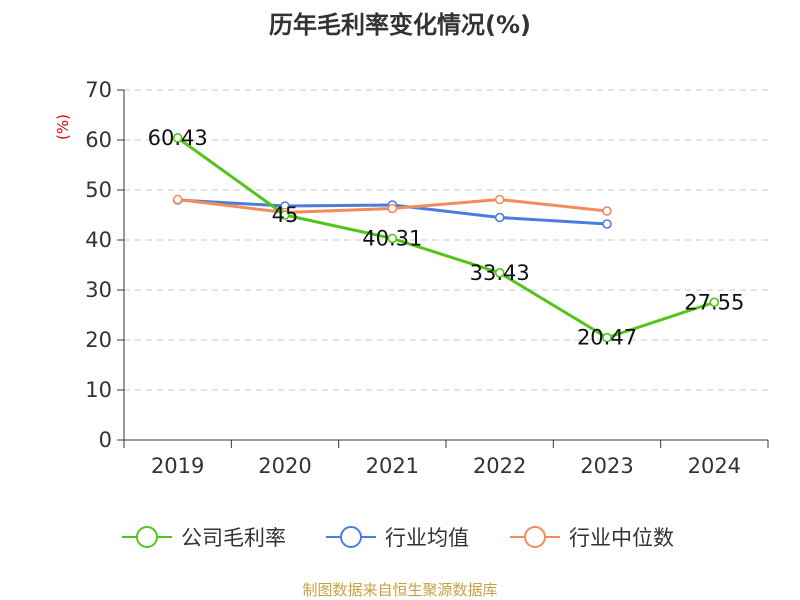 Image resolution: width=800 pixels, height=600 pixels. What do you see at coordinates (499, 466) in the screenshot?
I see `x-tick-label: 2022` at bounding box center [499, 466].